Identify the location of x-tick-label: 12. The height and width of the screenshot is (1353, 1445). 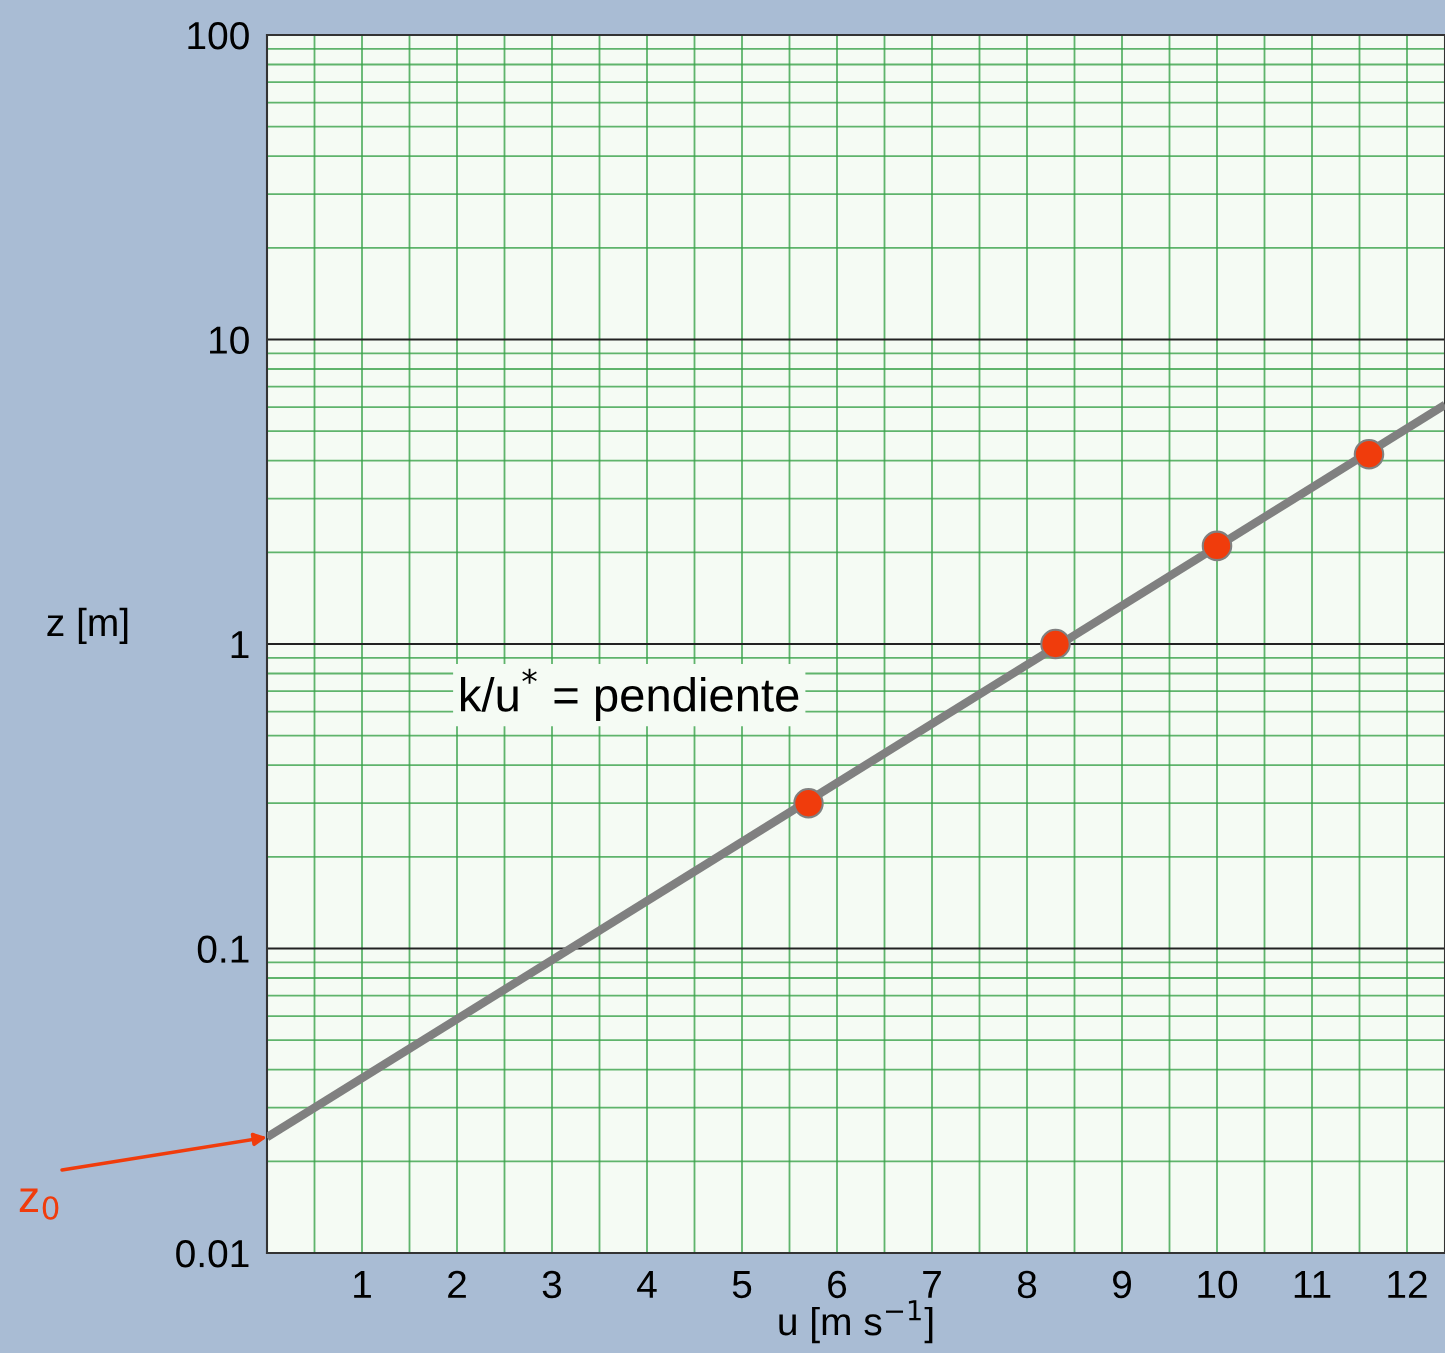
(1407, 1284).